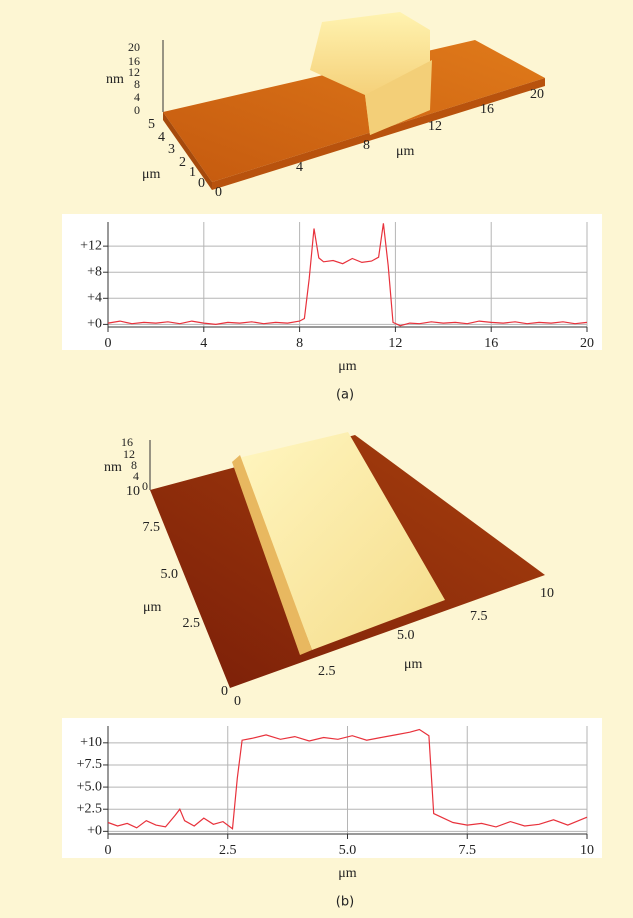 Image resolution: width=633 pixels, height=918 pixels. I want to click on y-tick-label: +8, so click(94, 271).